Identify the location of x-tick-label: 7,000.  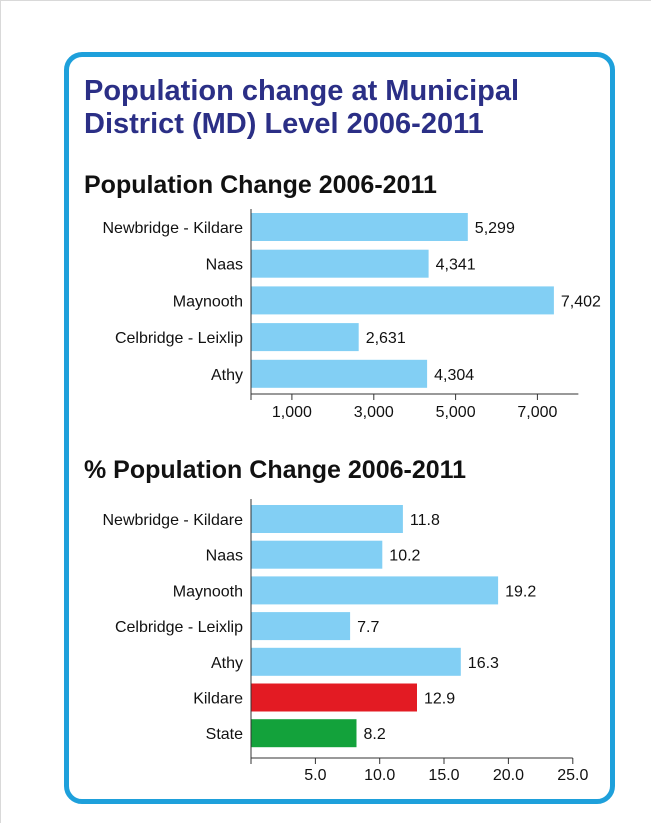
(537, 412).